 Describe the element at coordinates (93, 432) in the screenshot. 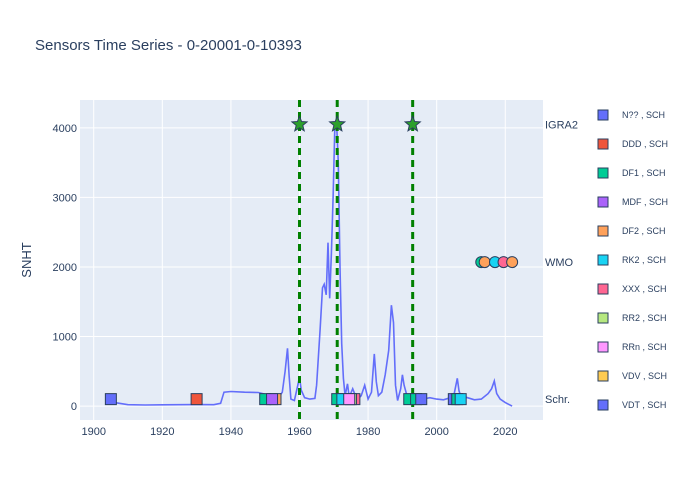

I see `x-tick-label: 1900` at that location.